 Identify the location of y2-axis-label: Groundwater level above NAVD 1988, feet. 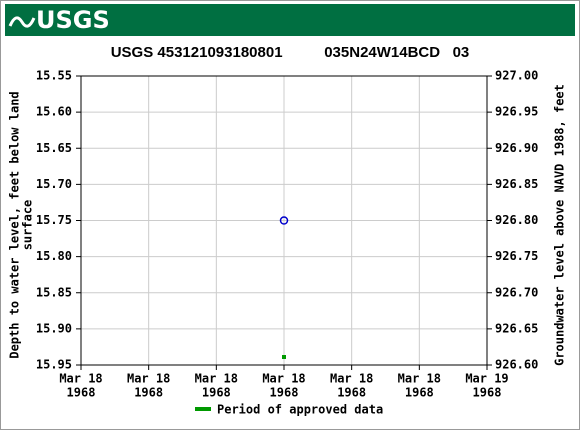
(560, 225).